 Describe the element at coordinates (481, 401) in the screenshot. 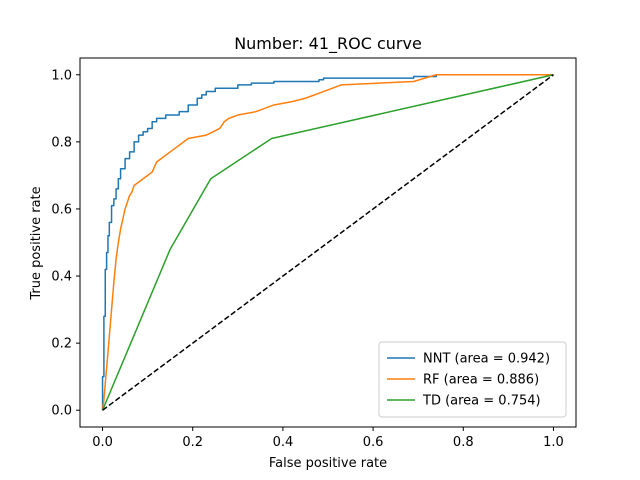

I see `legend-label: TD (area = 0.754)` at that location.